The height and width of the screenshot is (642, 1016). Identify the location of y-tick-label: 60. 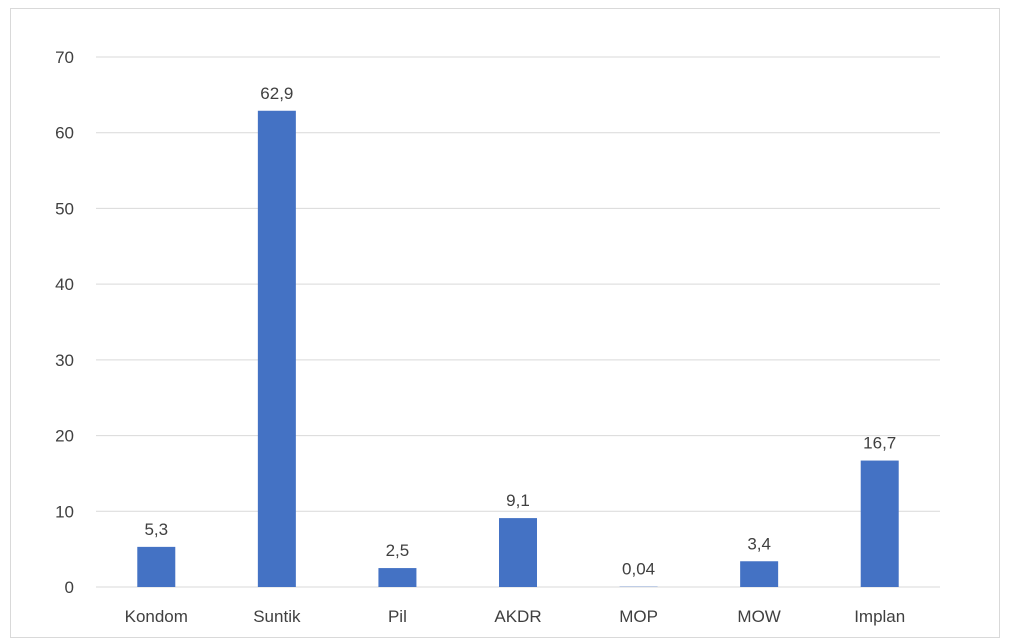
(64, 133).